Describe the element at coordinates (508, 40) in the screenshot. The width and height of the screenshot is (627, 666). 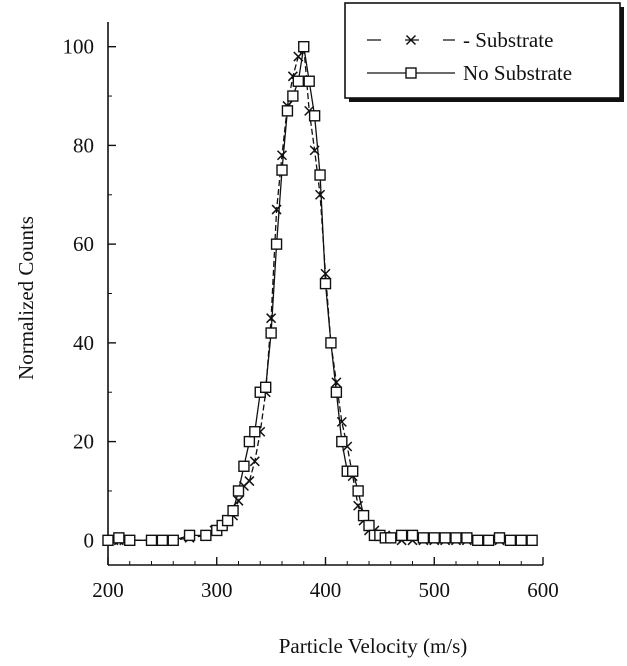
I see `legend-label: - Substrate` at that location.